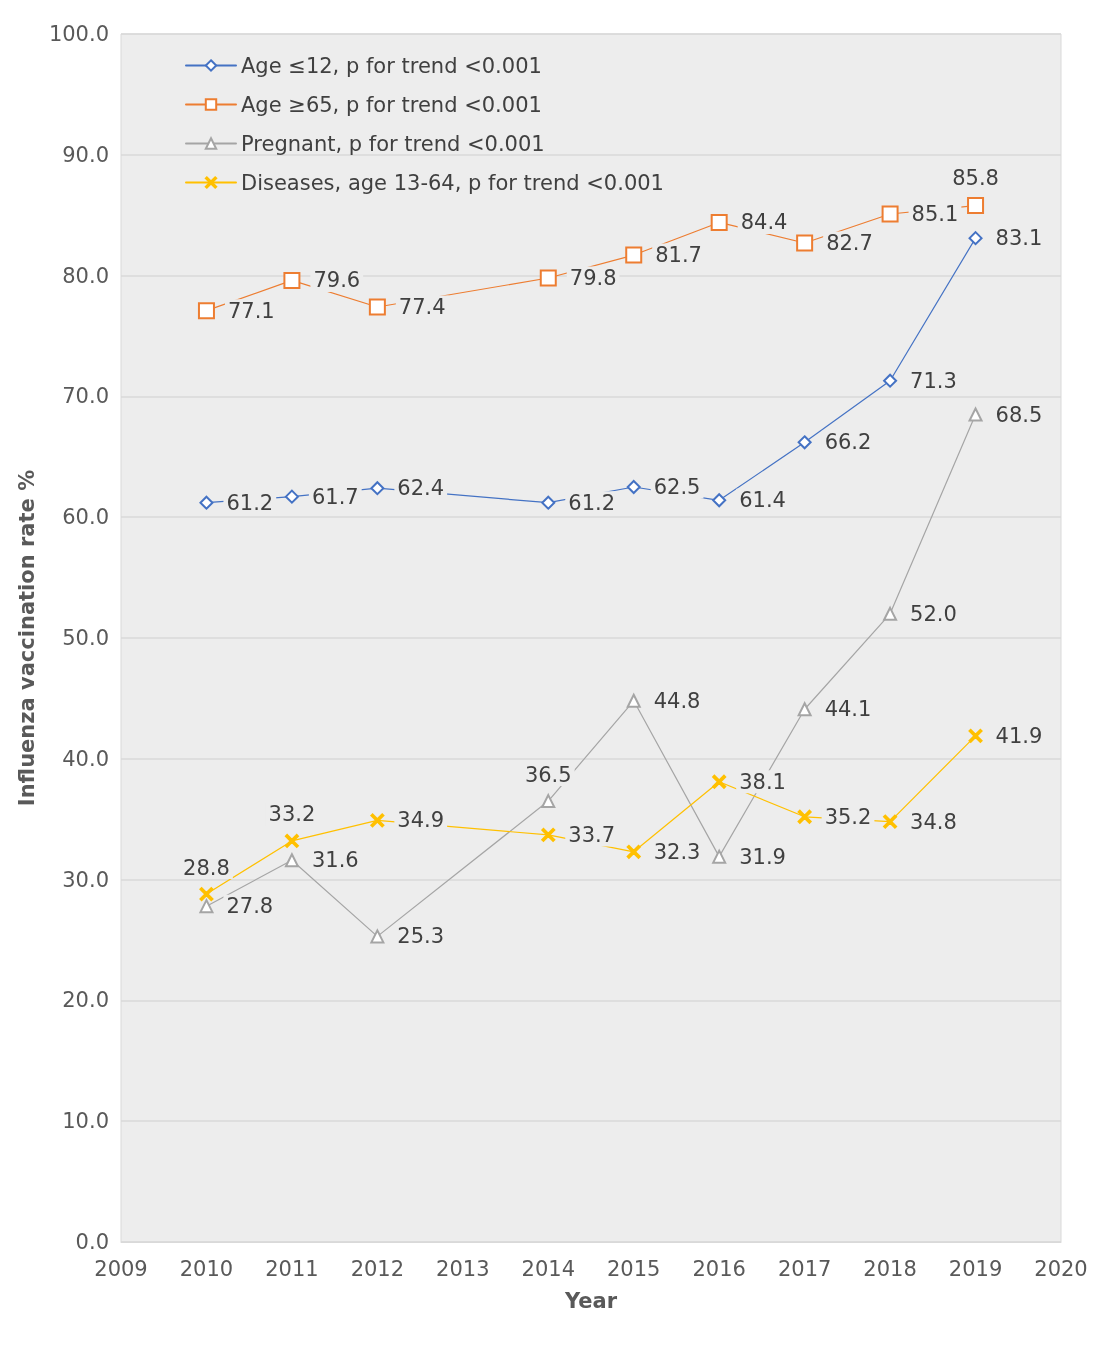  What do you see at coordinates (452, 182) in the screenshot?
I see `legend-label: Diseases, age 13-64, p for trend <0.001` at bounding box center [452, 182].